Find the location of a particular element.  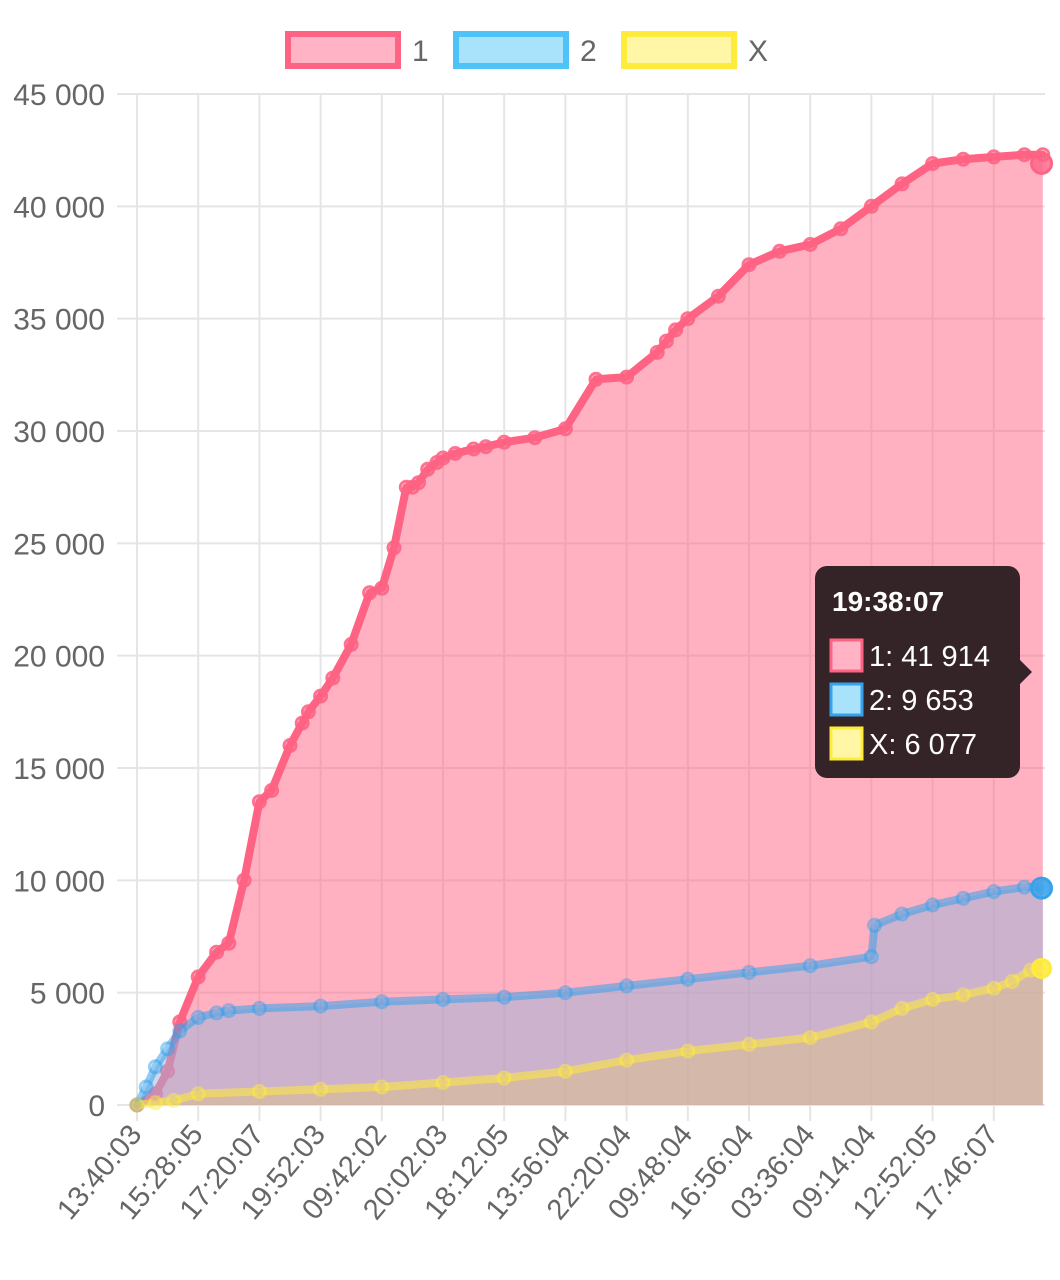

legend-label: 2 is located at coordinates (588, 51).